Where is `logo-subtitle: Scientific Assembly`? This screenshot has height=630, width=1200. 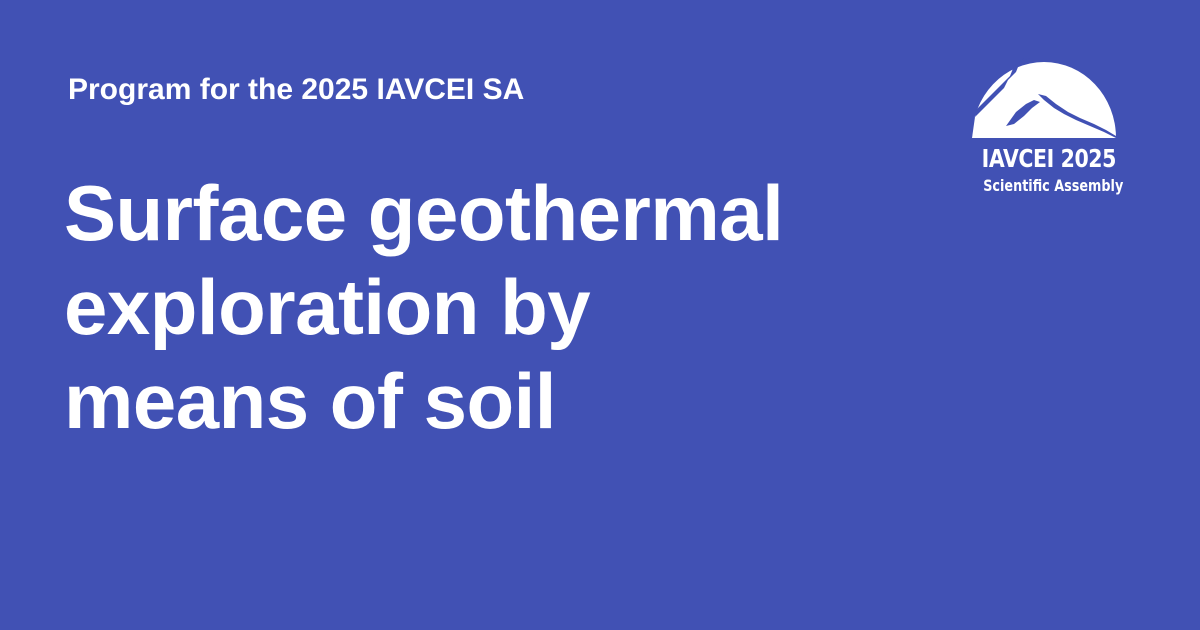
logo-subtitle: Scientific Assembly is located at coordinates (1053, 185).